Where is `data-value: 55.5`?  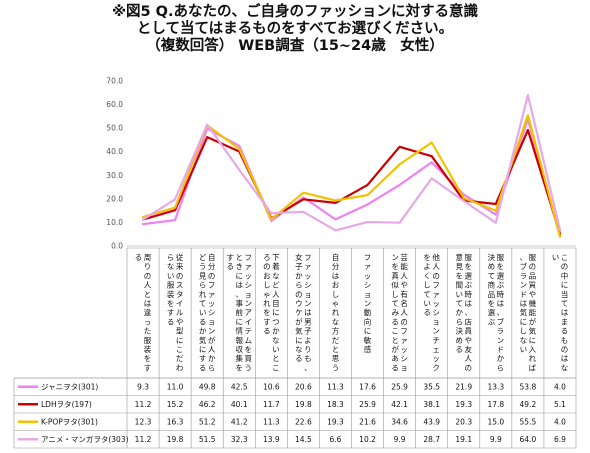
data-value: 55.5 is located at coordinates (528, 421).